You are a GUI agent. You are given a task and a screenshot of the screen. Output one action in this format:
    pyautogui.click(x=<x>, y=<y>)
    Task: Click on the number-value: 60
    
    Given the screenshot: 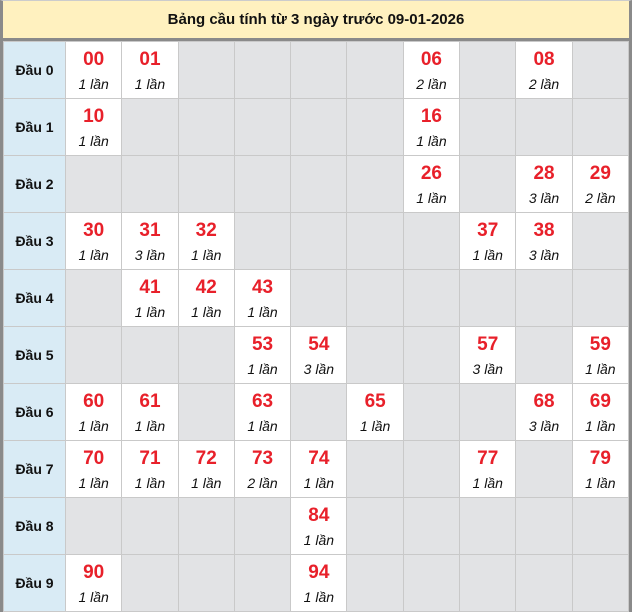 What is the action you would take?
    pyautogui.click(x=94, y=401)
    